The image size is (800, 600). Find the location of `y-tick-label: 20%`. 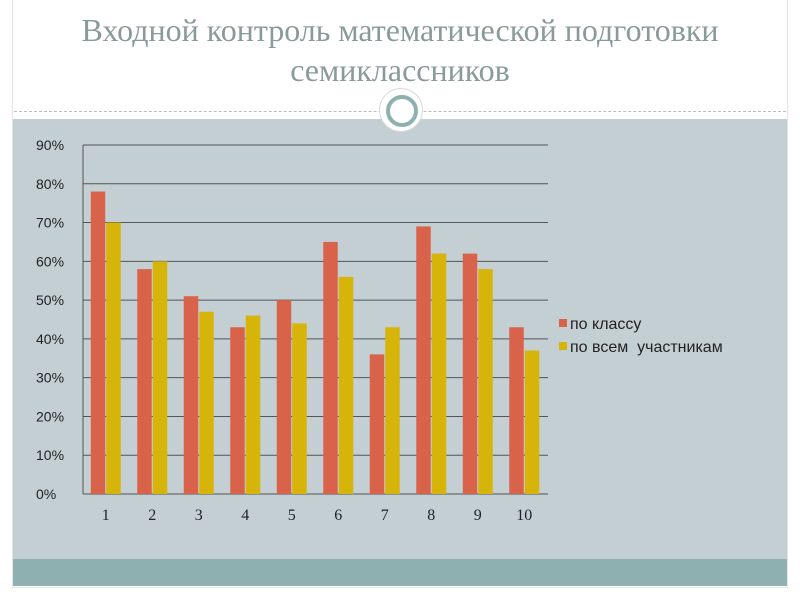

y-tick-label: 20% is located at coordinates (50, 416).